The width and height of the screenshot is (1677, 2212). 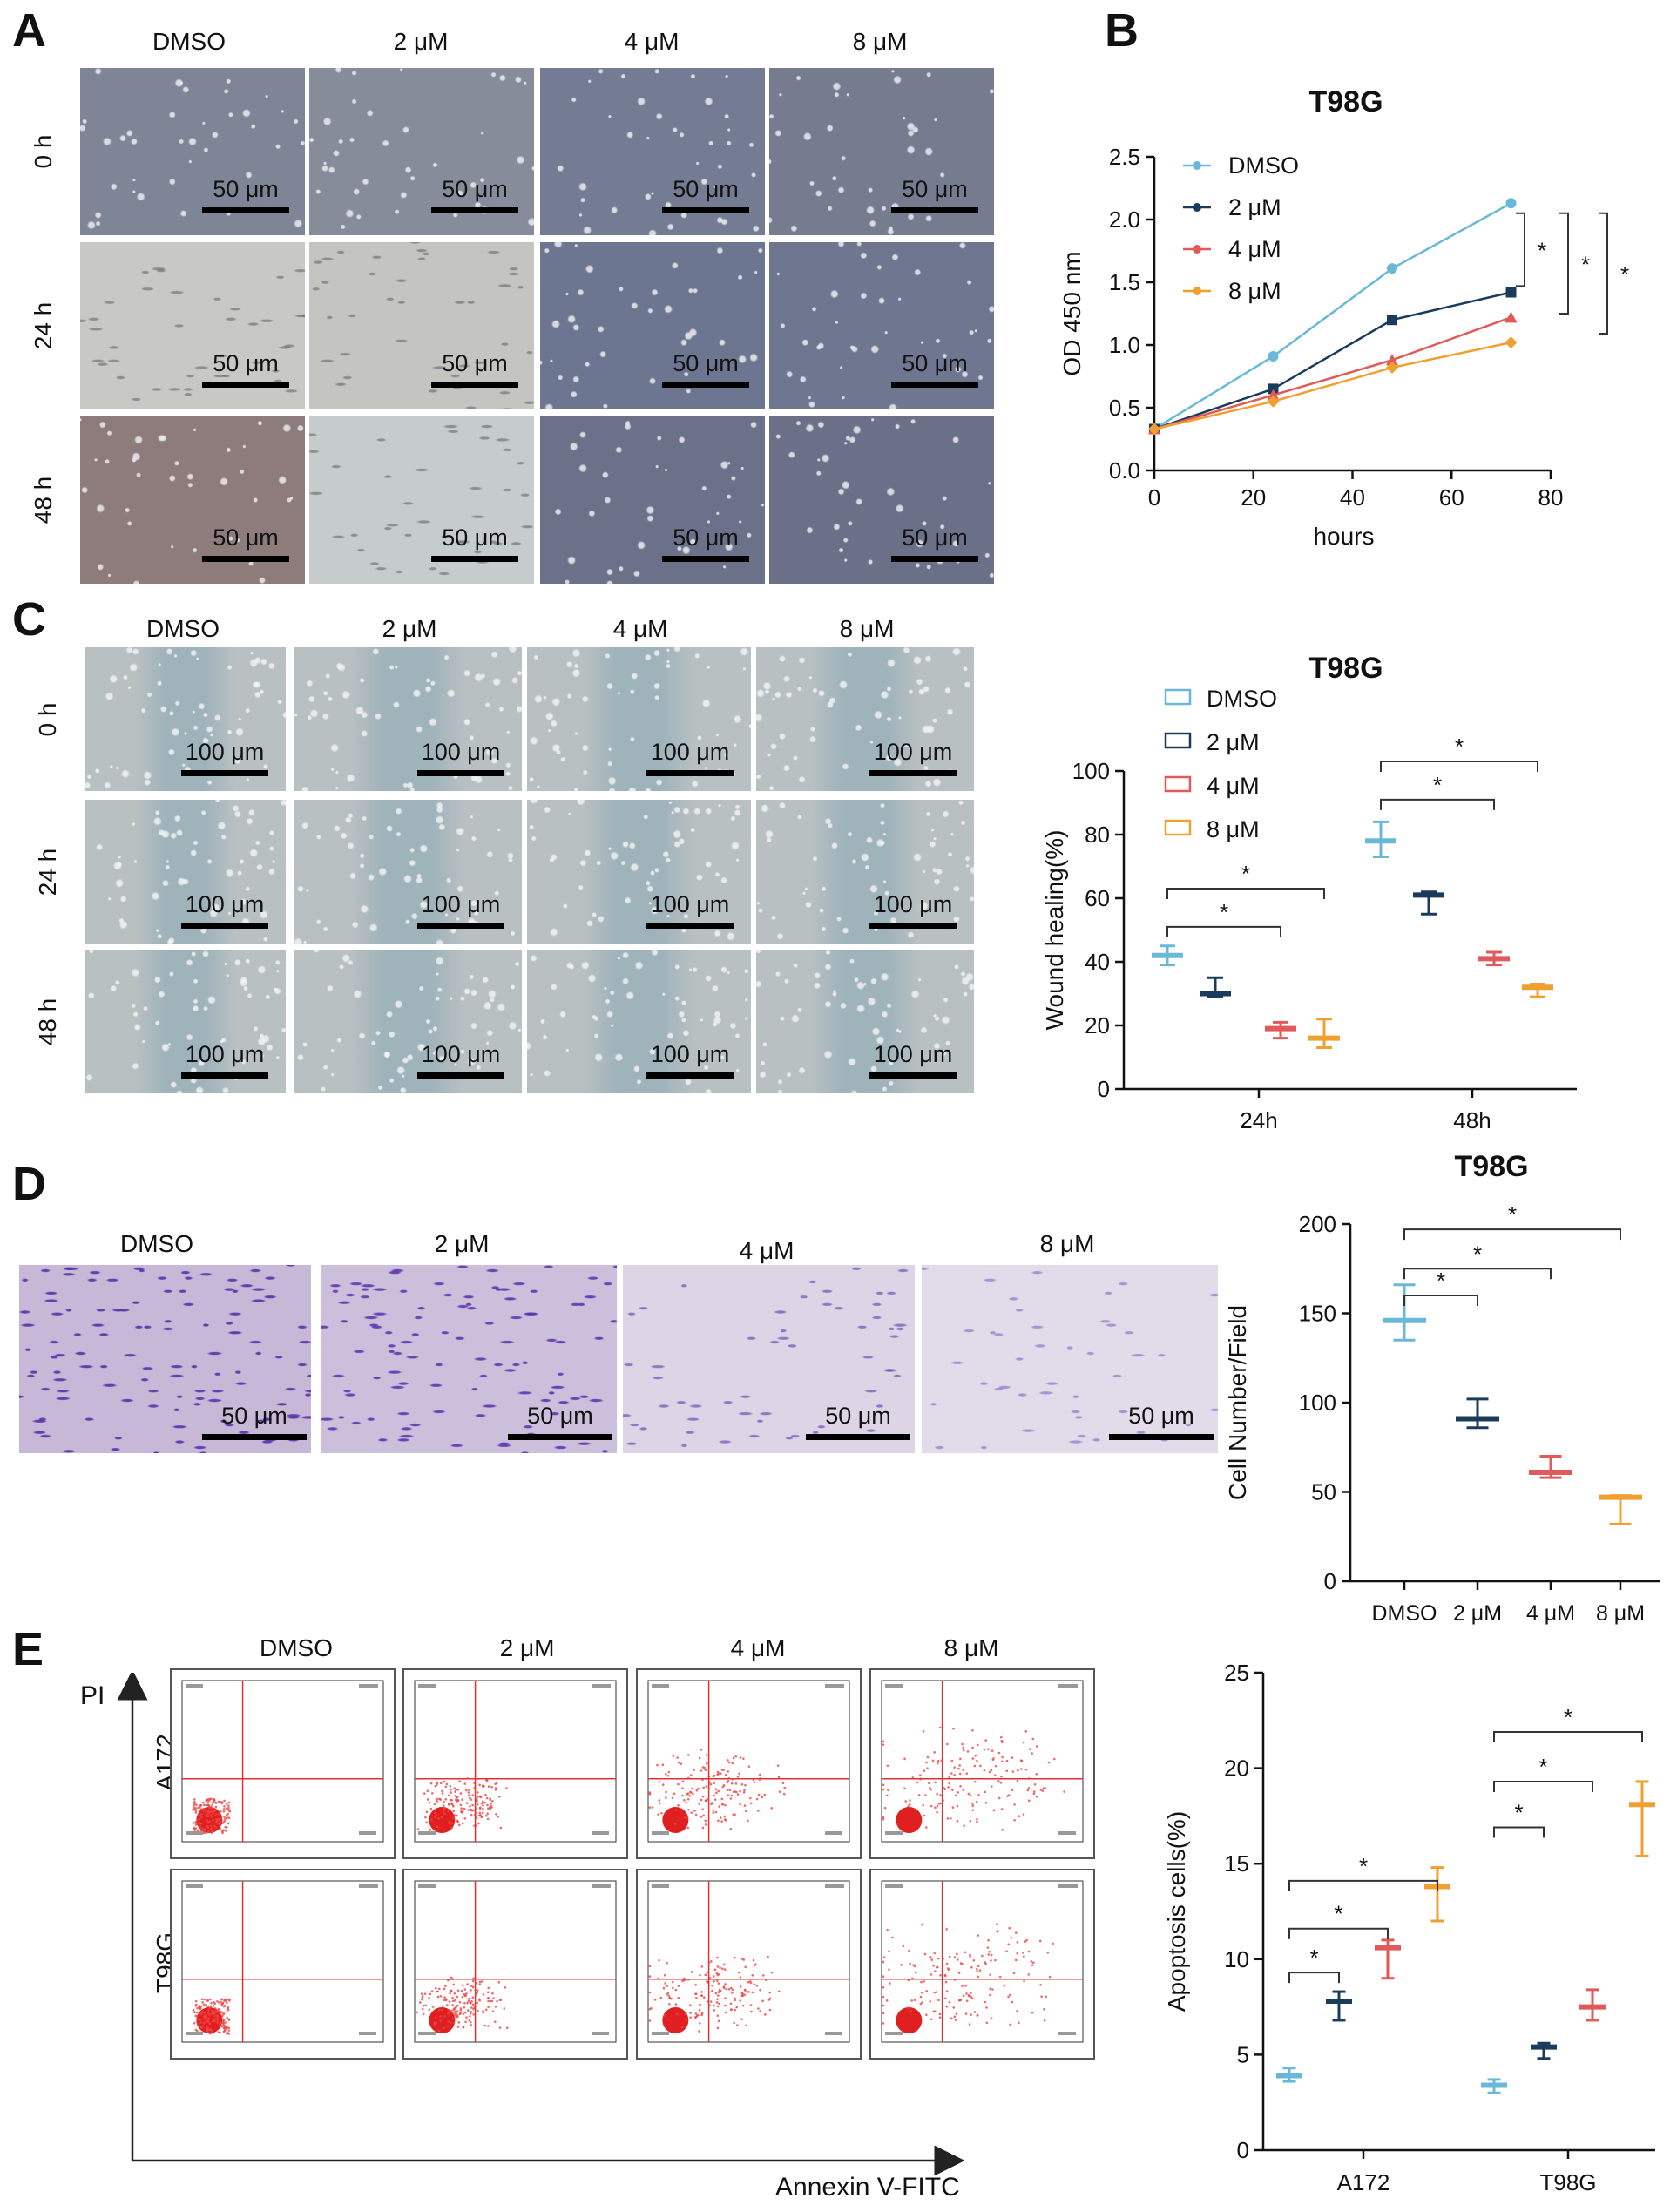 What do you see at coordinates (1317, 1224) in the screenshot?
I see `chart-d-y-tick-label: 200` at bounding box center [1317, 1224].